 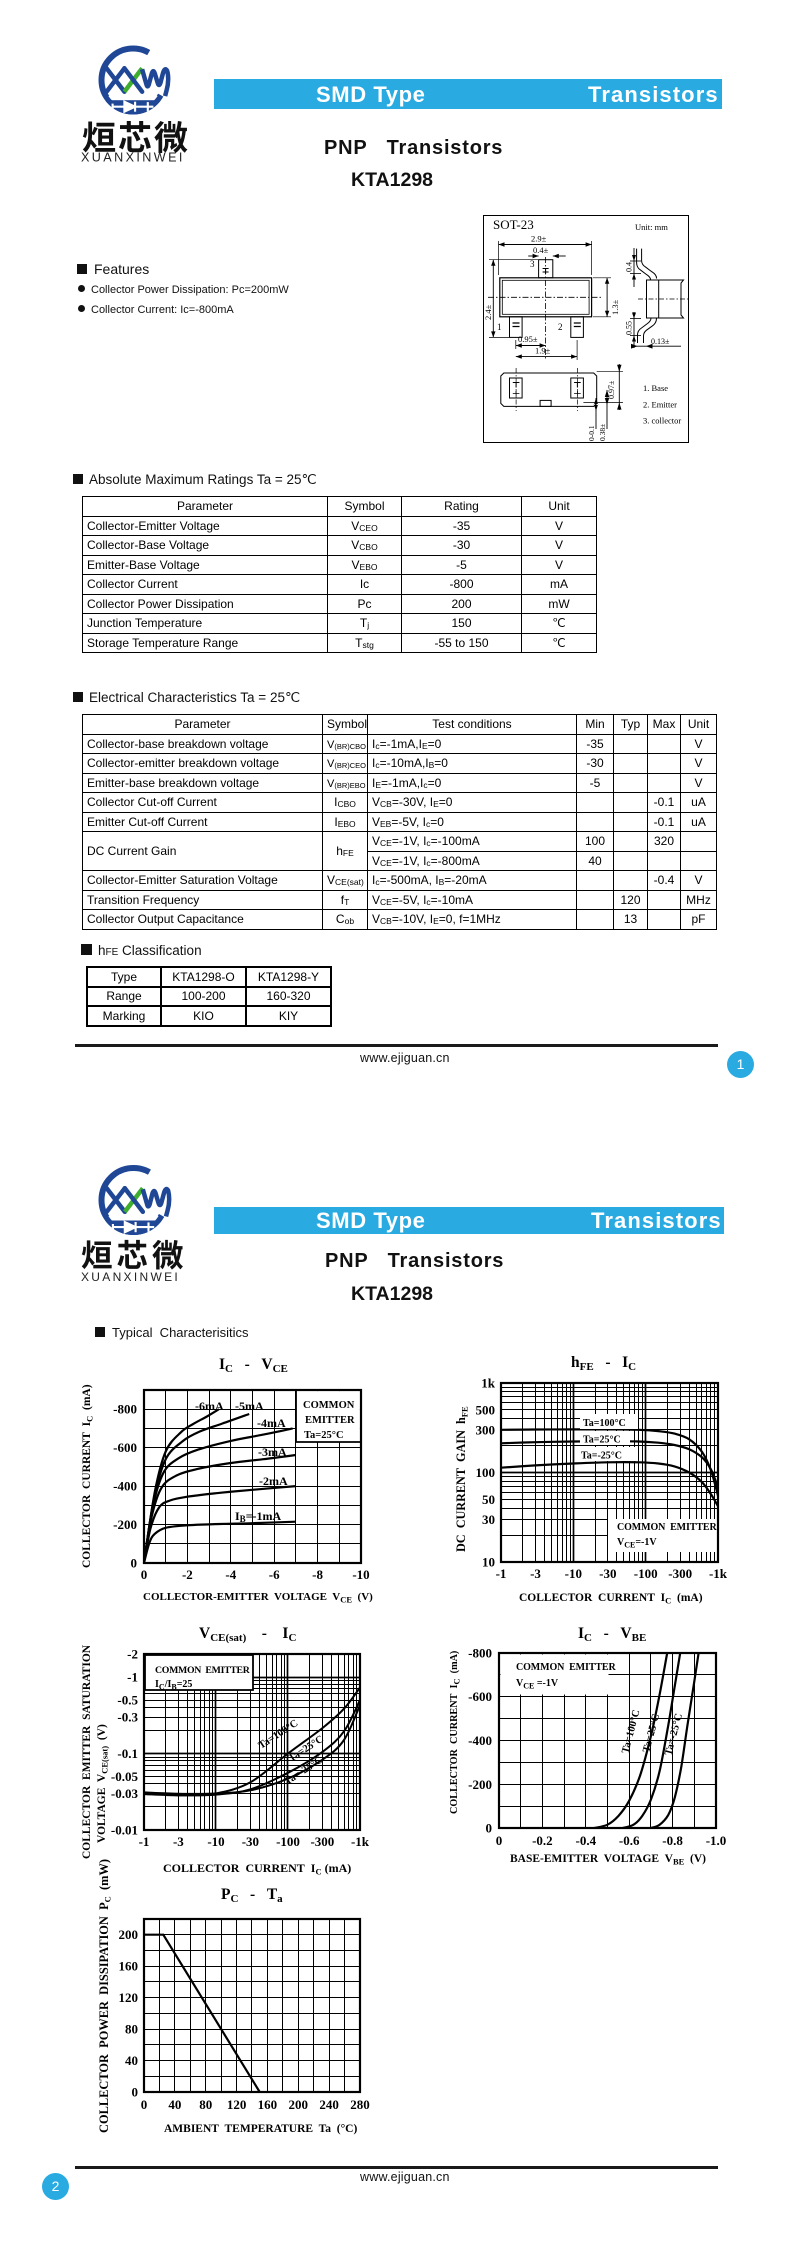 What do you see at coordinates (560, 327) in the screenshot?
I see `svg-text: 2` at bounding box center [560, 327].